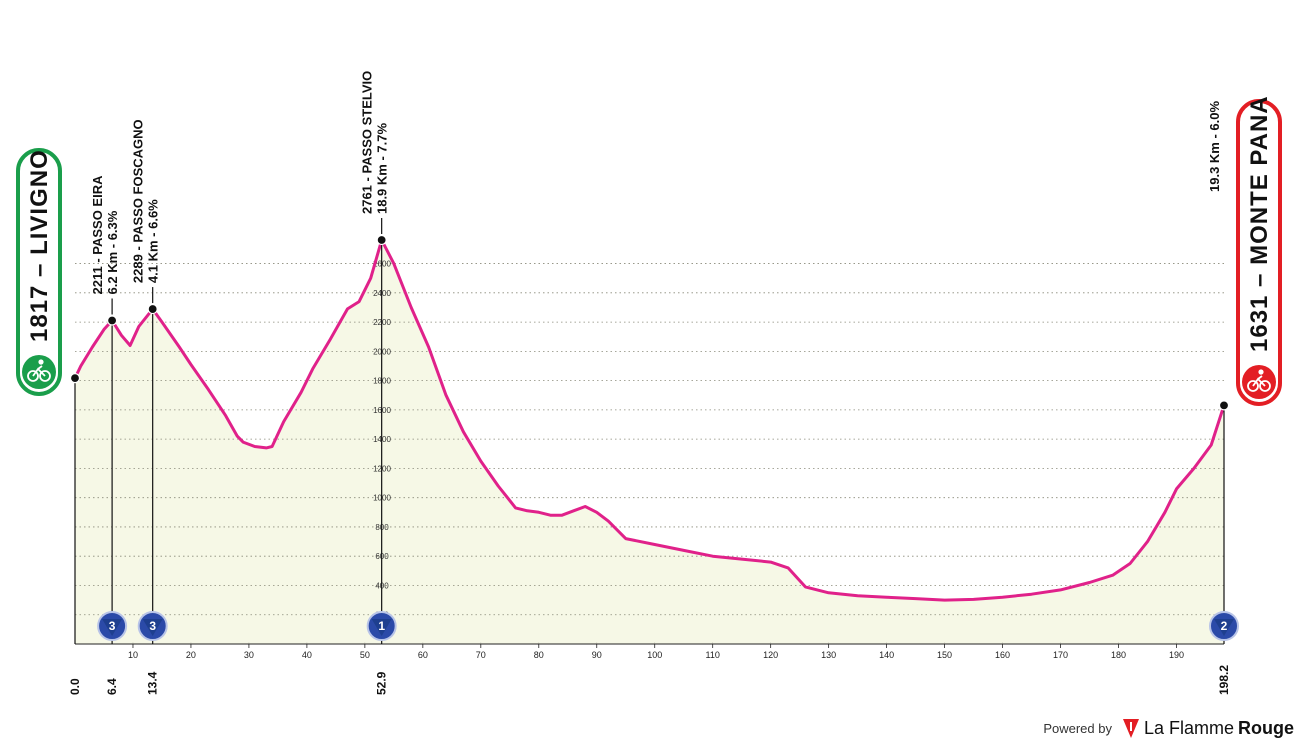  I want to click on brand-name-bold: Rouge, so click(1266, 727).